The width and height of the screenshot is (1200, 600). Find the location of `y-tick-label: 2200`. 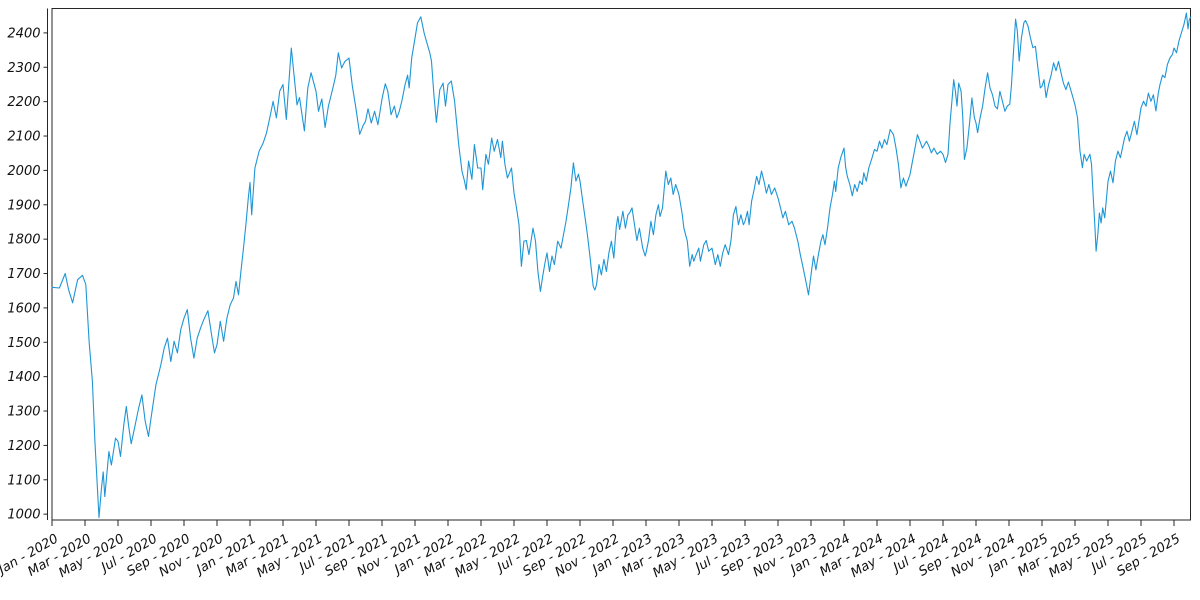

y-tick-label: 2200 is located at coordinates (23, 102).